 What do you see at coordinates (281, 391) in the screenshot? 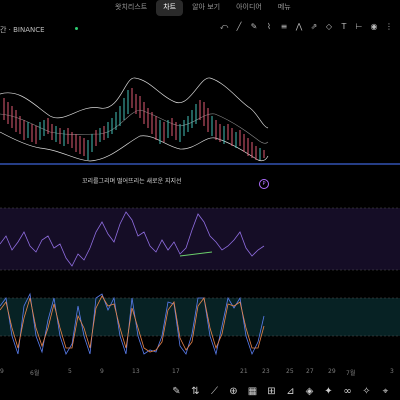
I see `bottom-toolbar: ✎ ⇅ ⟋ ⊕ ▦ ⊞ ⊿ ◈ ✦ ∞ ✧ ⌖` at bounding box center [281, 391].